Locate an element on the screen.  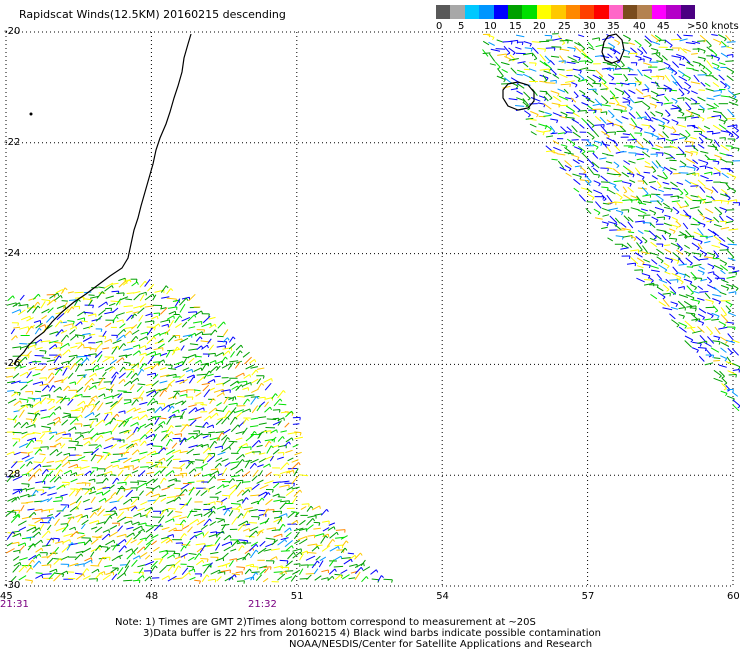
lon-label: 45 is located at coordinates (6, 596).